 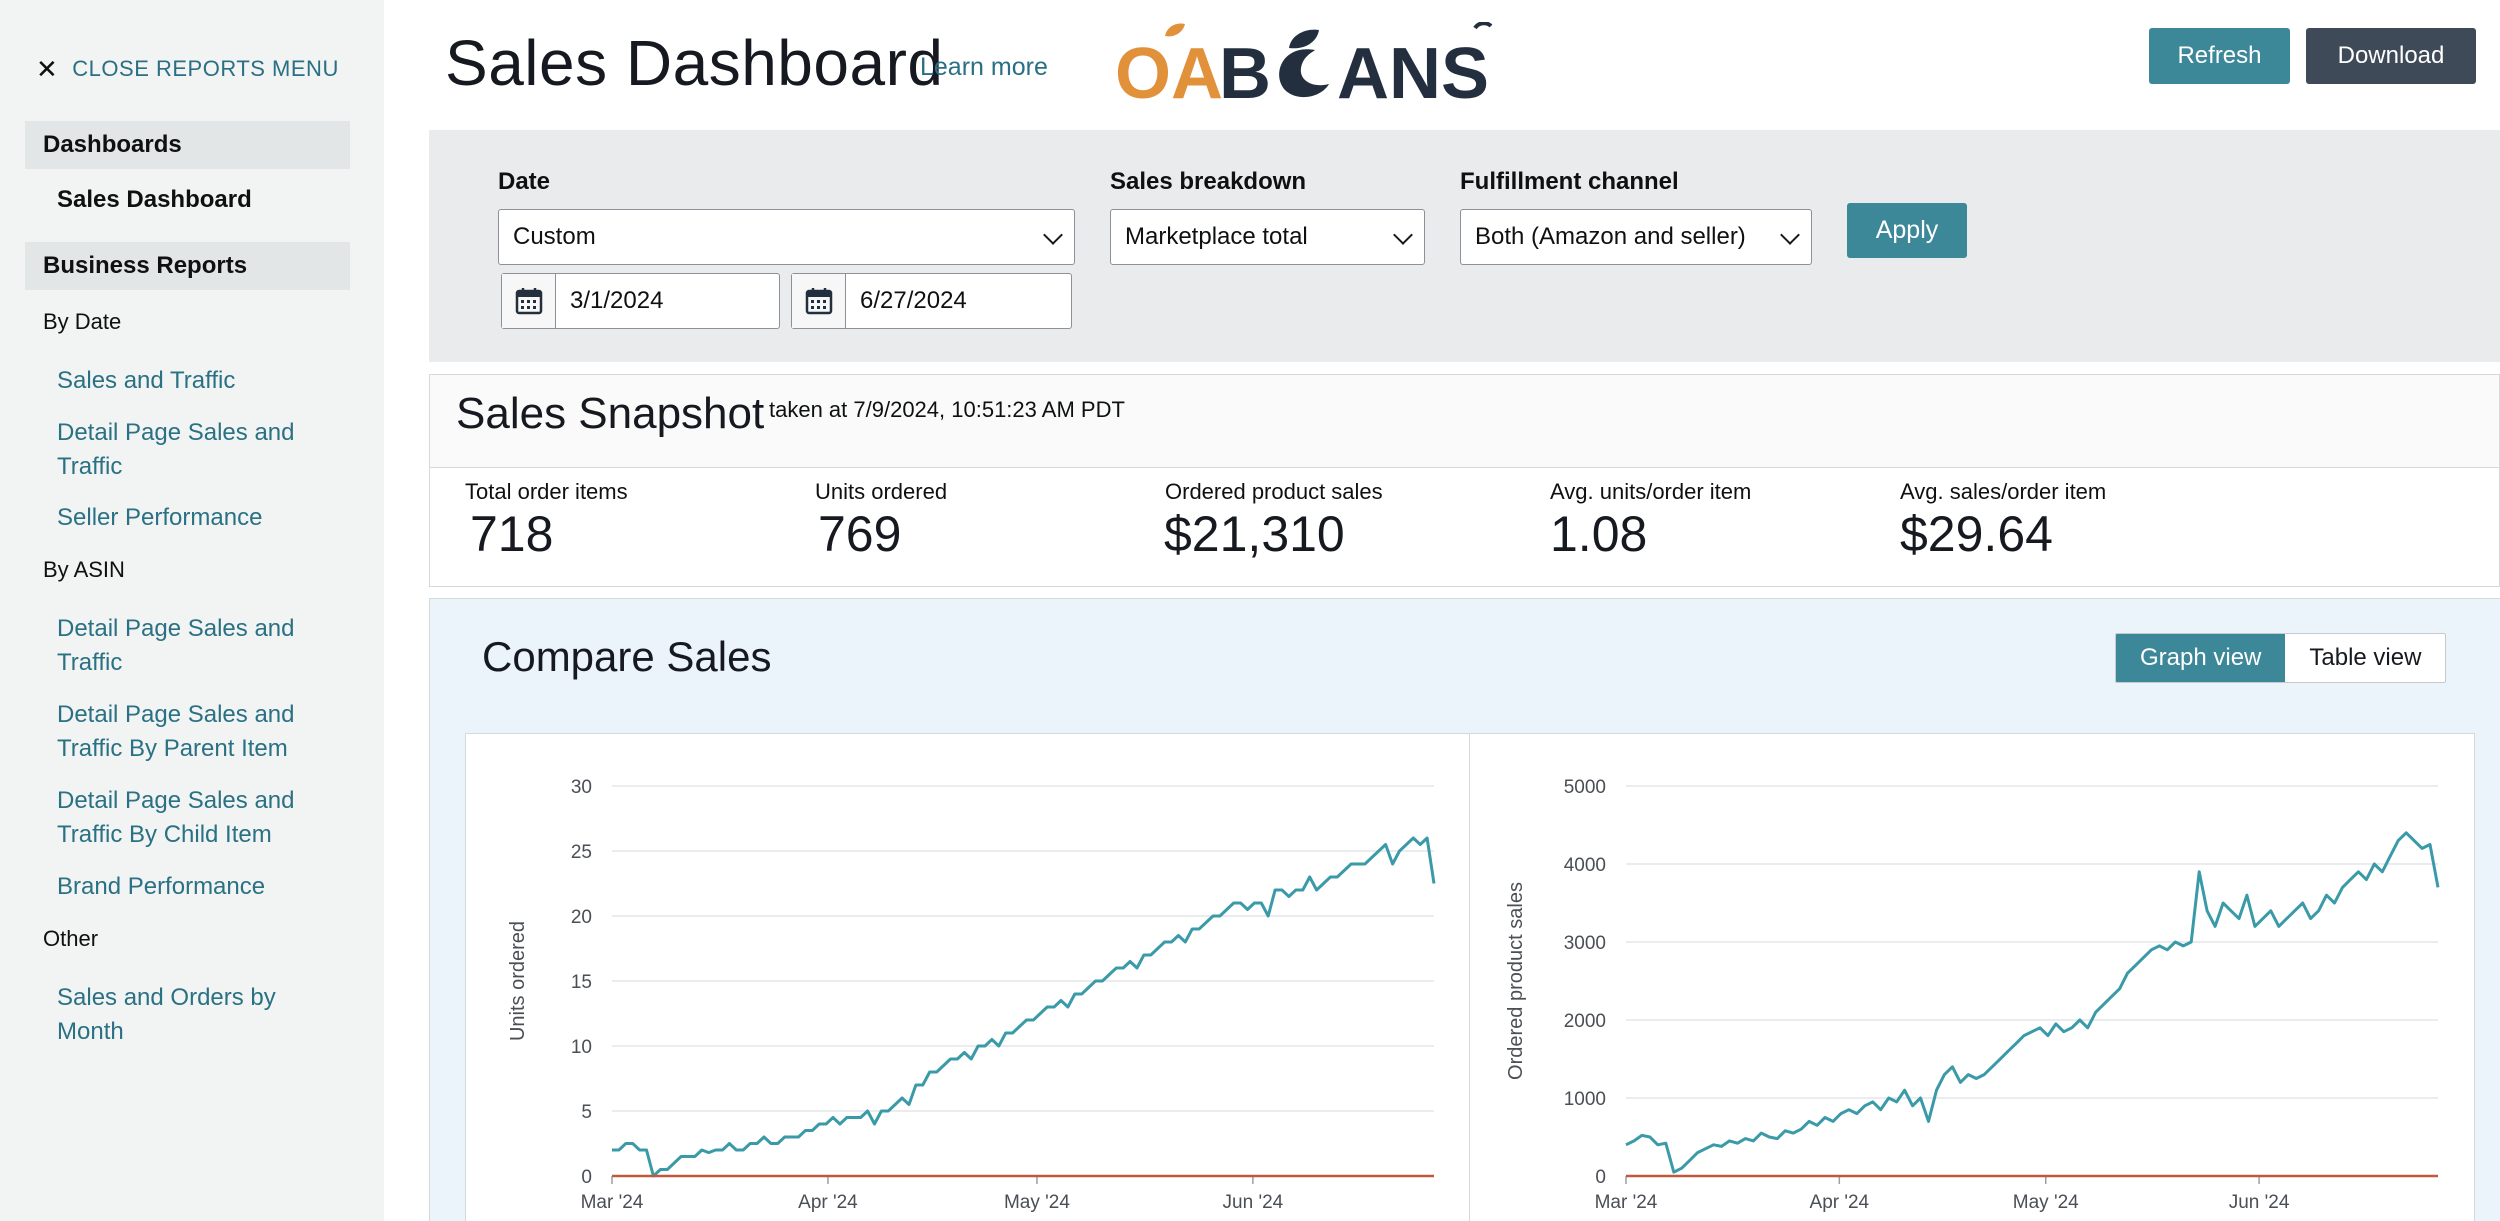 I want to click on sales-x-tick-label: May '24, so click(x=2046, y=1202).